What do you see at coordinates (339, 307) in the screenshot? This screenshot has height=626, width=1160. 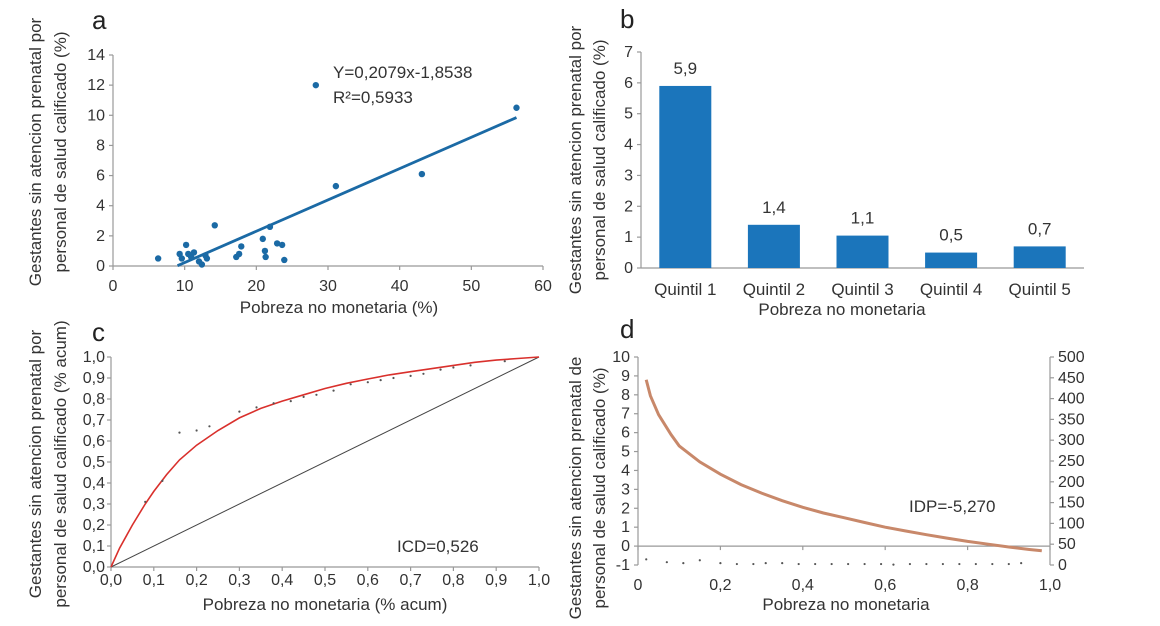 I see `panel-a-xlabel: Pobreza no monetaria (%)` at bounding box center [339, 307].